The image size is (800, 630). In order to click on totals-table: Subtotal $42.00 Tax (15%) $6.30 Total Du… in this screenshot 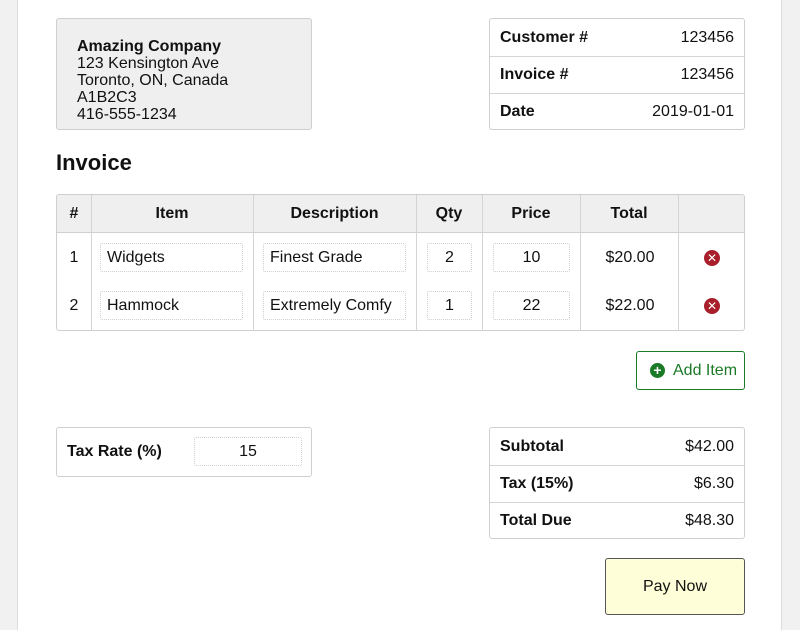, I will do `click(617, 483)`.